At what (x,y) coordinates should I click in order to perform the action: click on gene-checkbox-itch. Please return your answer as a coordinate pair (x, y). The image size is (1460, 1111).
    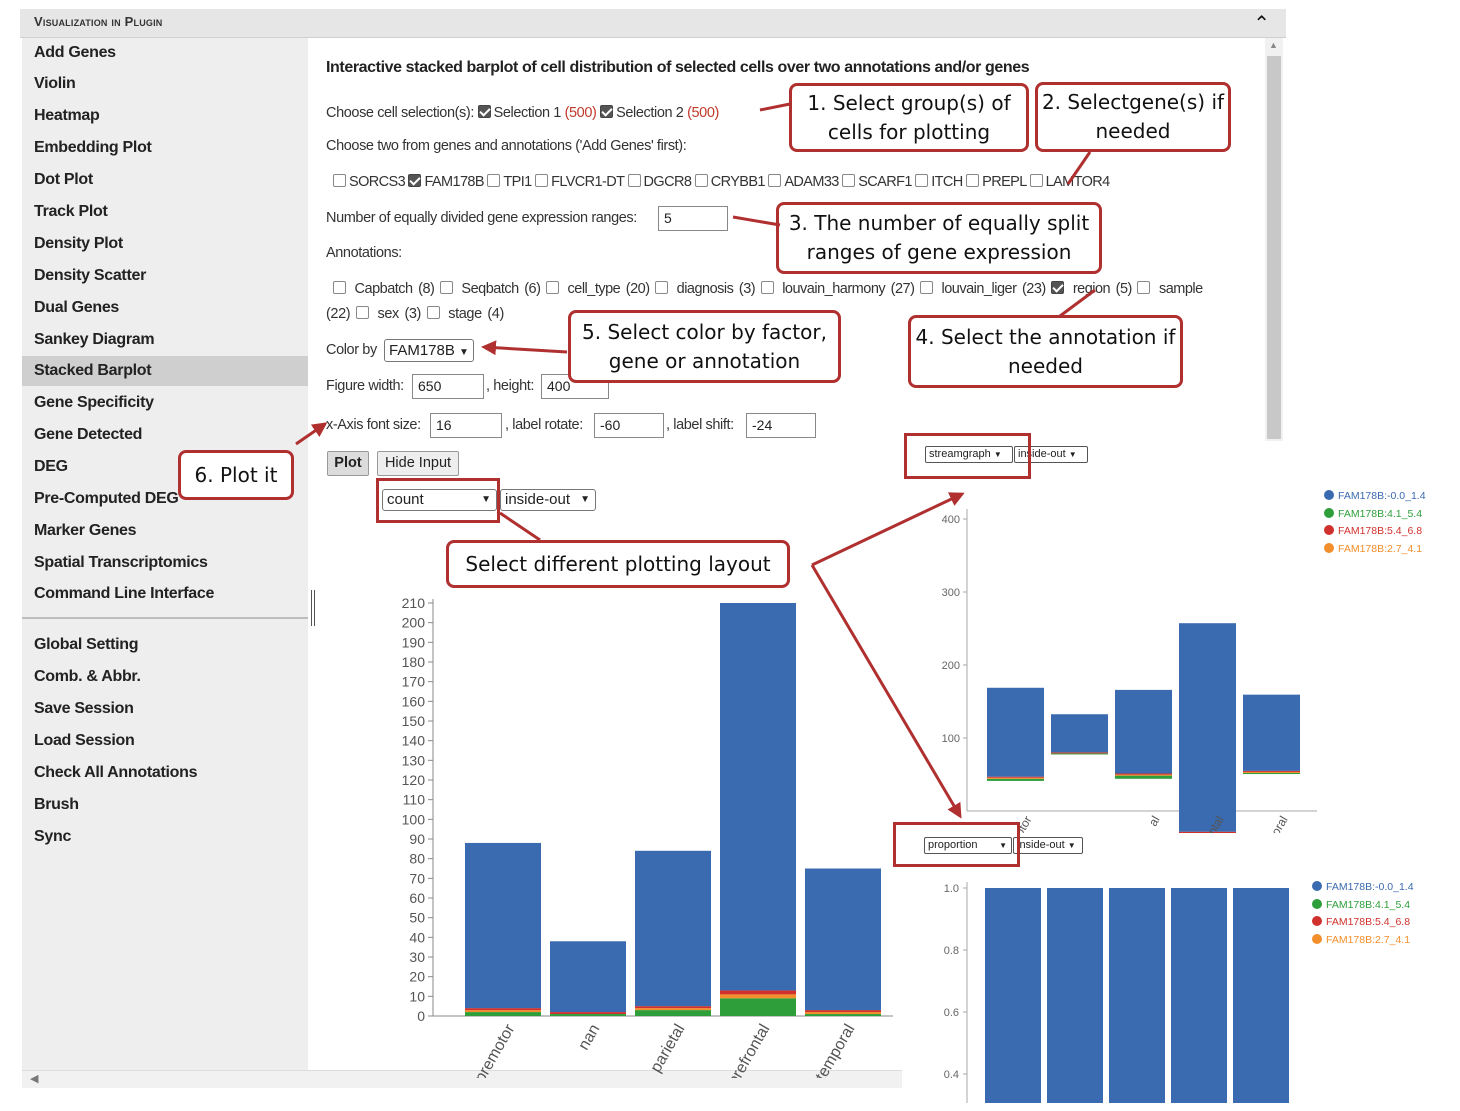
    Looking at the image, I should click on (922, 180).